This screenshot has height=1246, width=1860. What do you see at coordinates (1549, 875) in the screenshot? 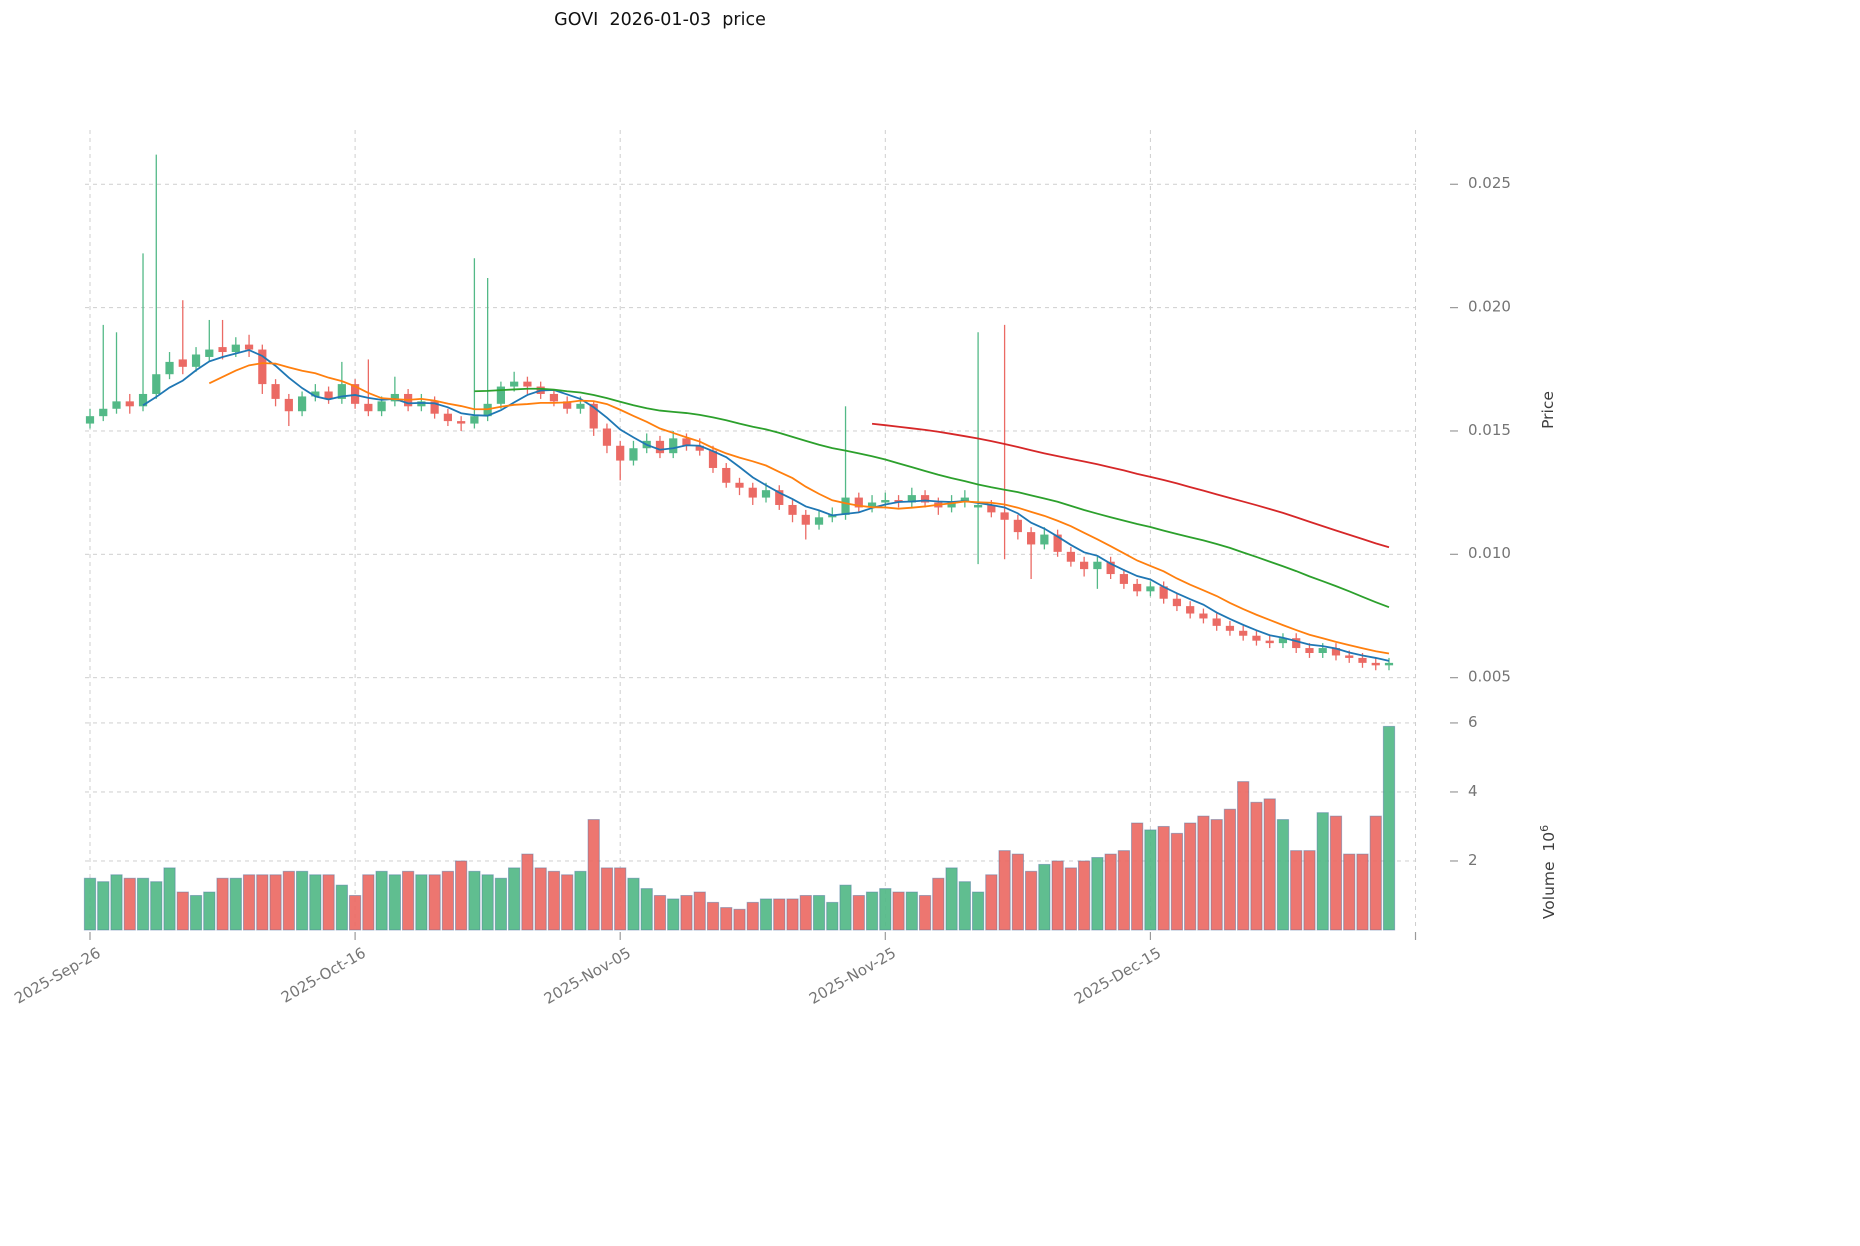
I see `volume-axis-label-base: Volume 10` at bounding box center [1549, 875].